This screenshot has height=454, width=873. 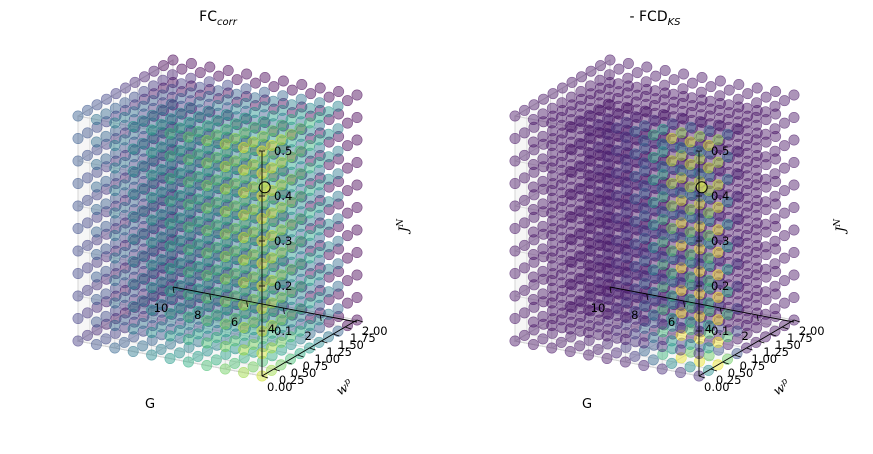 I want to click on z-tick-label: 0.1, so click(x=283, y=331).